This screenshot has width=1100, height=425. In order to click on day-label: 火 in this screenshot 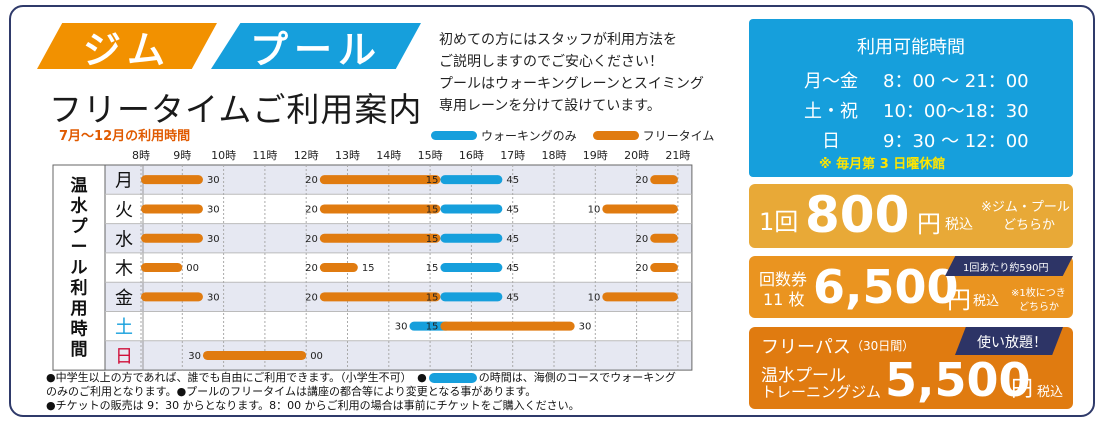, I will do `click(124, 210)`.